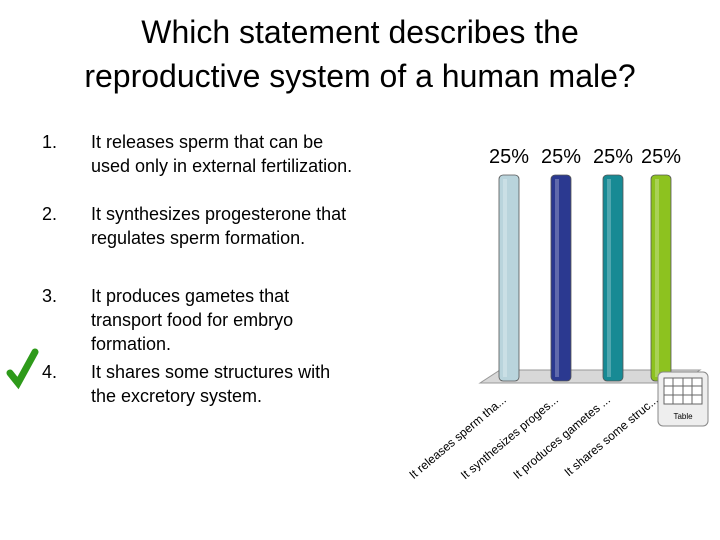 This screenshot has width=720, height=540. What do you see at coordinates (360, 32) in the screenshot?
I see `title-line: Which statement describes the` at bounding box center [360, 32].